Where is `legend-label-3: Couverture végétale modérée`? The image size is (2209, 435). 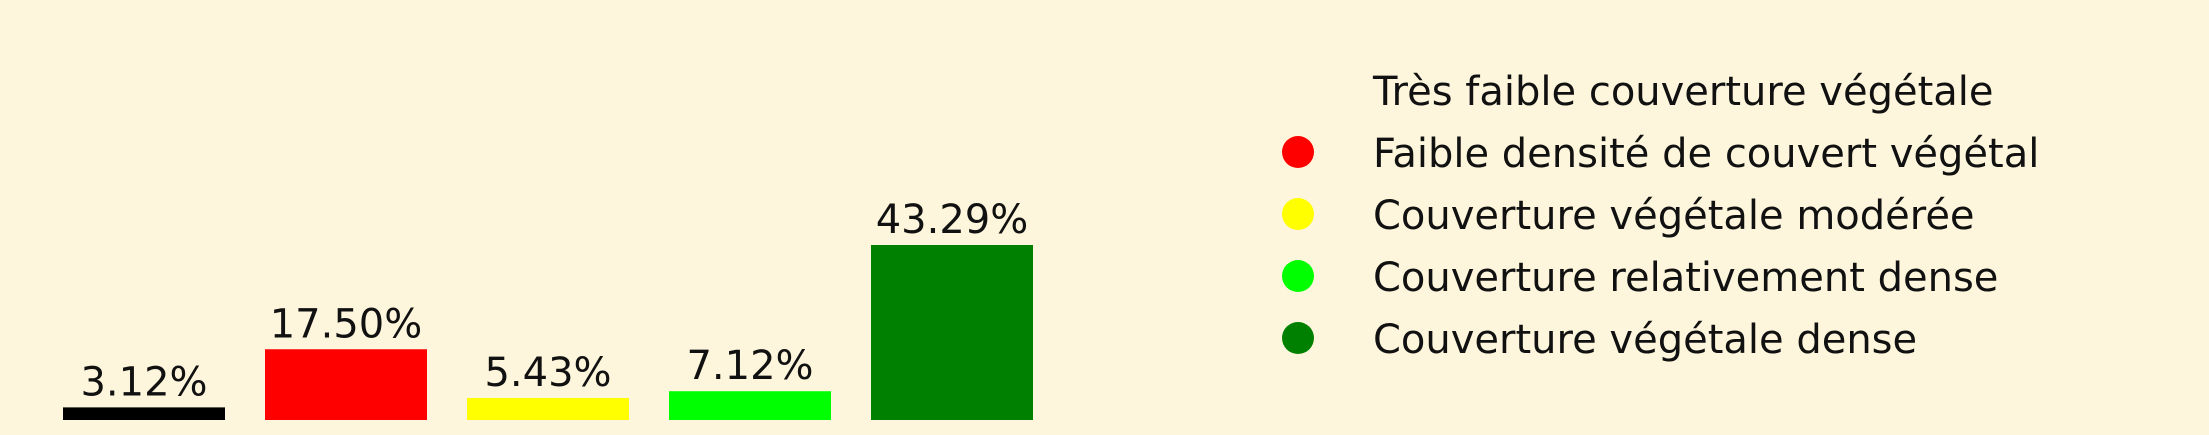
legend-label-3: Couverture végétale modérée is located at coordinates (1674, 216).